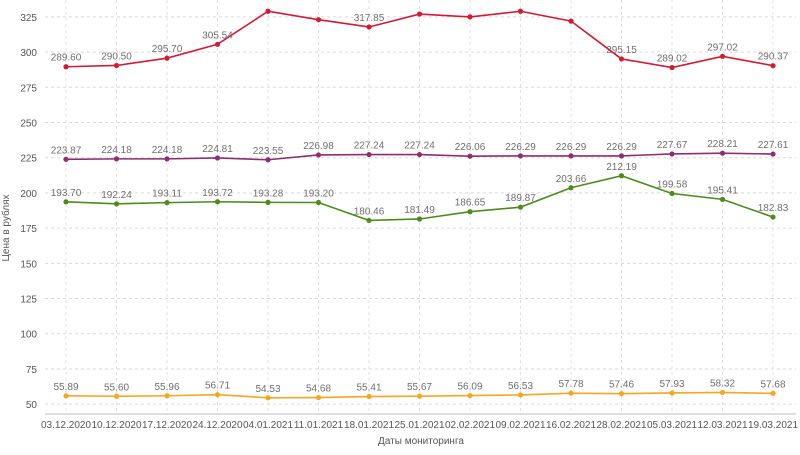 Image resolution: width=800 pixels, height=455 pixels. What do you see at coordinates (571, 179) in the screenshot?
I see `data-label: 203.66` at bounding box center [571, 179].